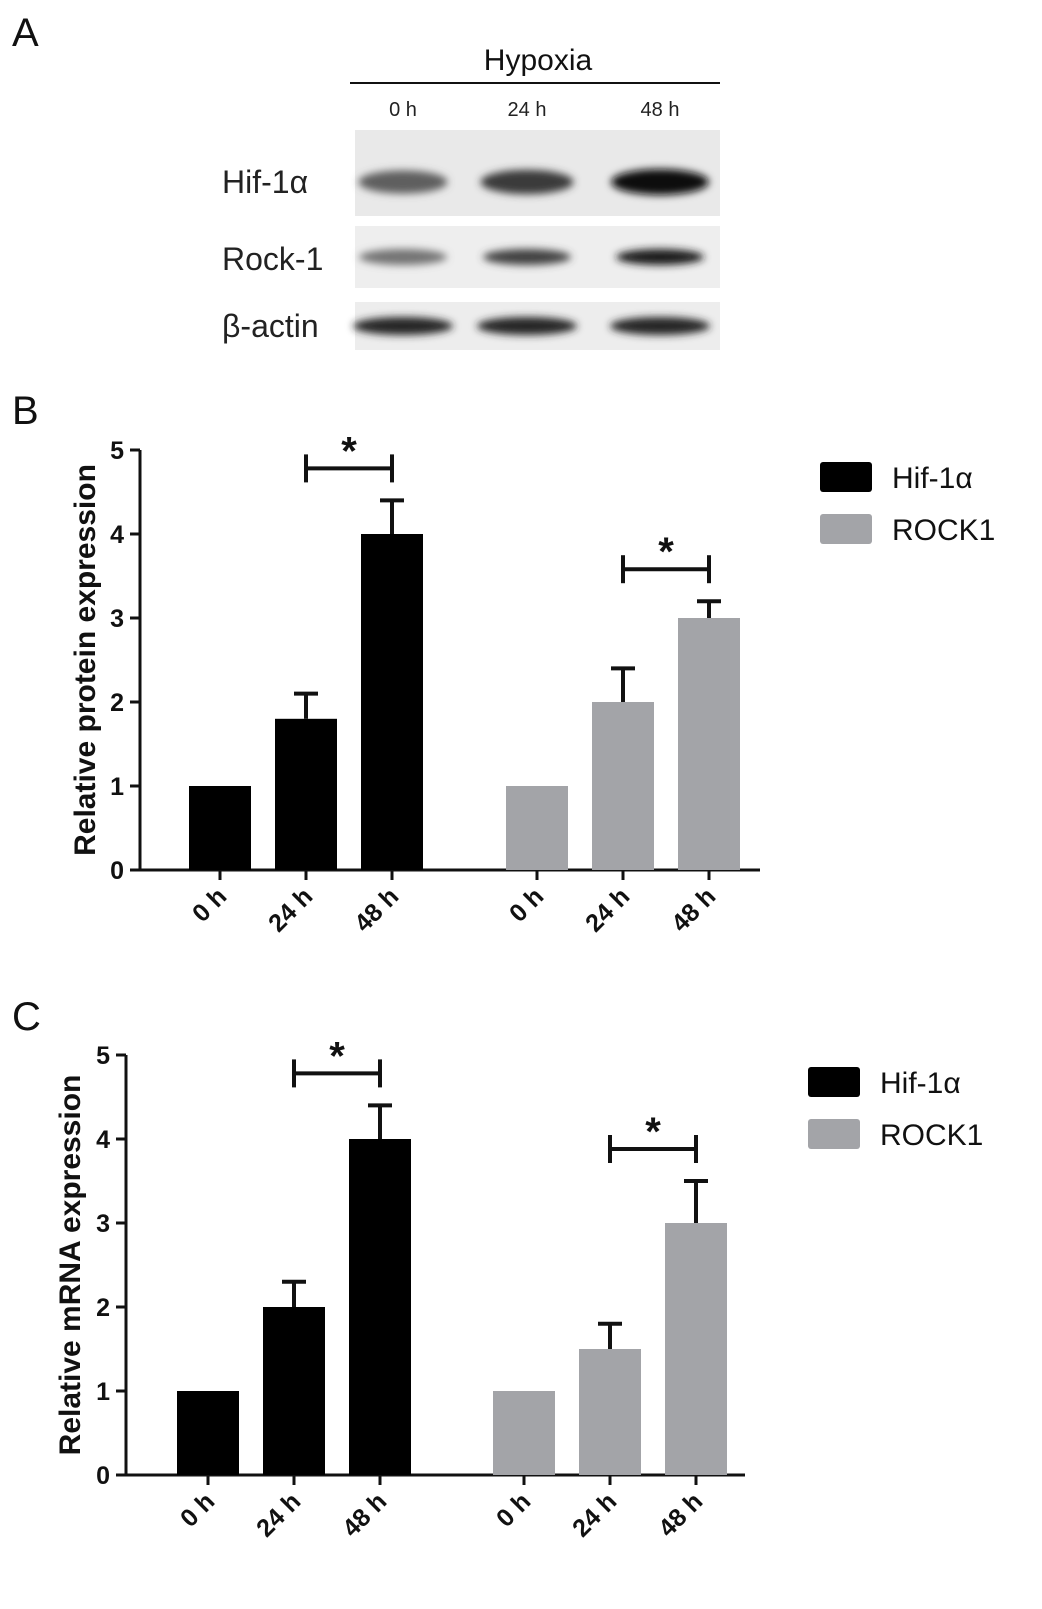 Image resolution: width=1042 pixels, height=1609 pixels. What do you see at coordinates (471, 257) in the screenshot?
I see `blot-row-rock: Rock-1` at bounding box center [471, 257].